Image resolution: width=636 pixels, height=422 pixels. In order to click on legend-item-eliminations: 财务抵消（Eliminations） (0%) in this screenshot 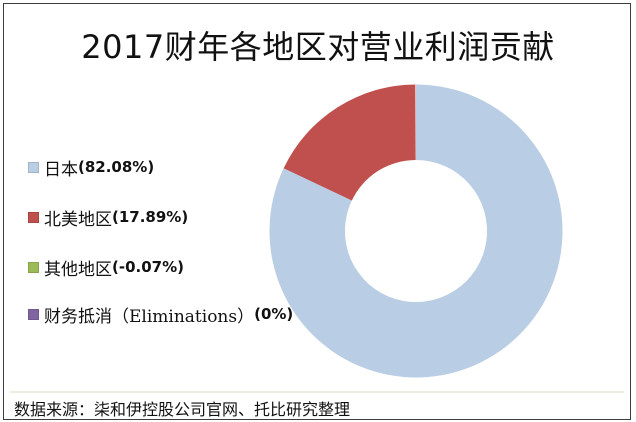, I will do `click(161, 315)`.